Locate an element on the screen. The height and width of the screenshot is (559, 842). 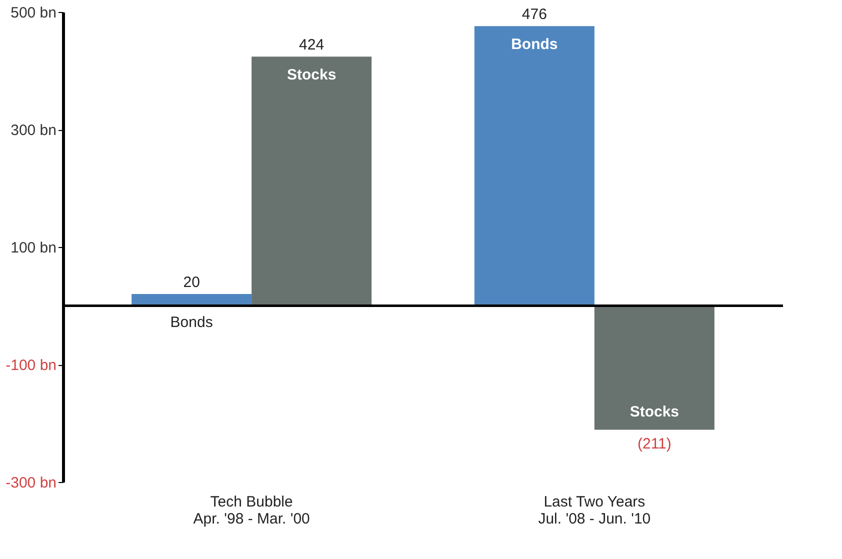
series-label: Bonds is located at coordinates (191, 322).